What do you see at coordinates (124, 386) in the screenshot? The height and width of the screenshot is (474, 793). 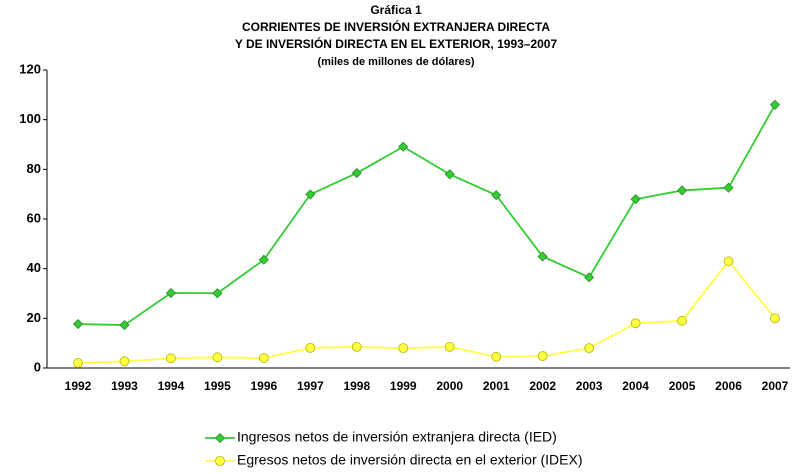 I see `x-tick-label: 1993` at bounding box center [124, 386].